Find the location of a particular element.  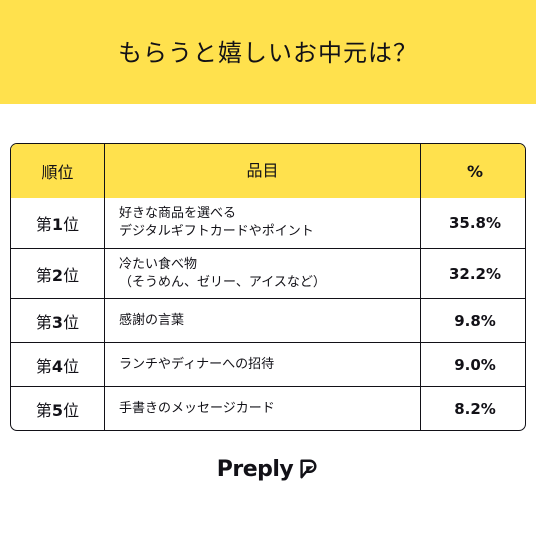

preply-logo: Preply is located at coordinates (268, 469).